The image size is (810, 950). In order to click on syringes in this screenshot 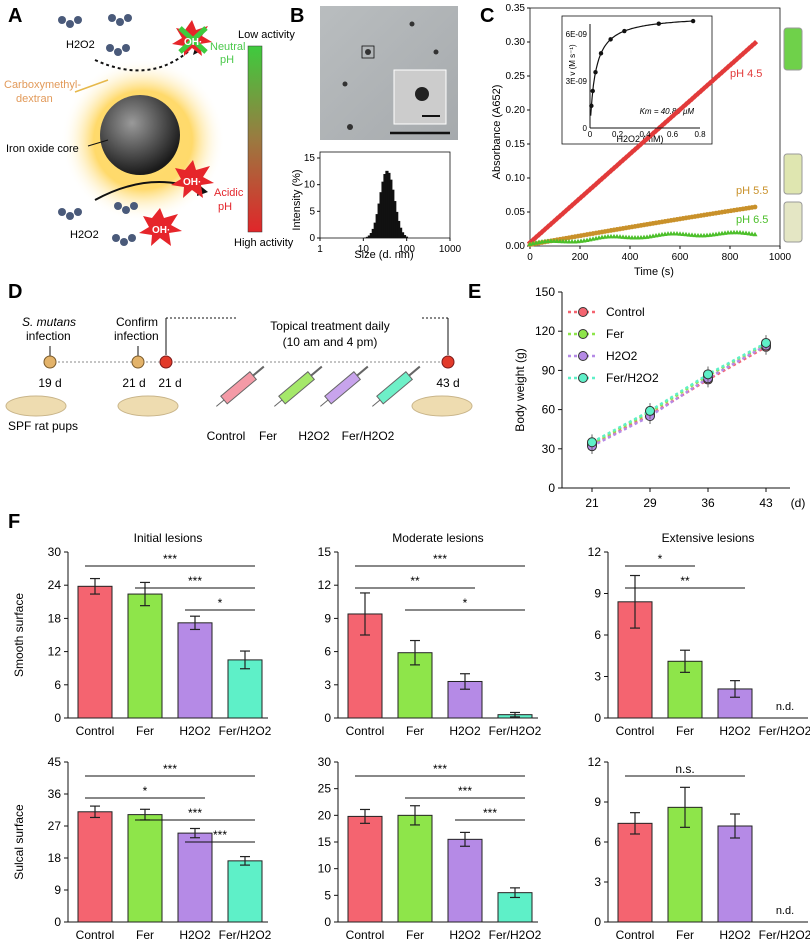, I will do `click(318, 386)`.